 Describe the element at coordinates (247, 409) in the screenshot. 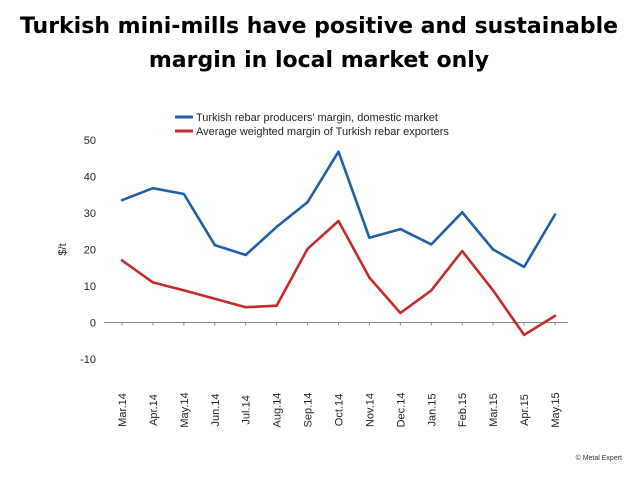

I see `x-tick-label: Jul.14` at that location.